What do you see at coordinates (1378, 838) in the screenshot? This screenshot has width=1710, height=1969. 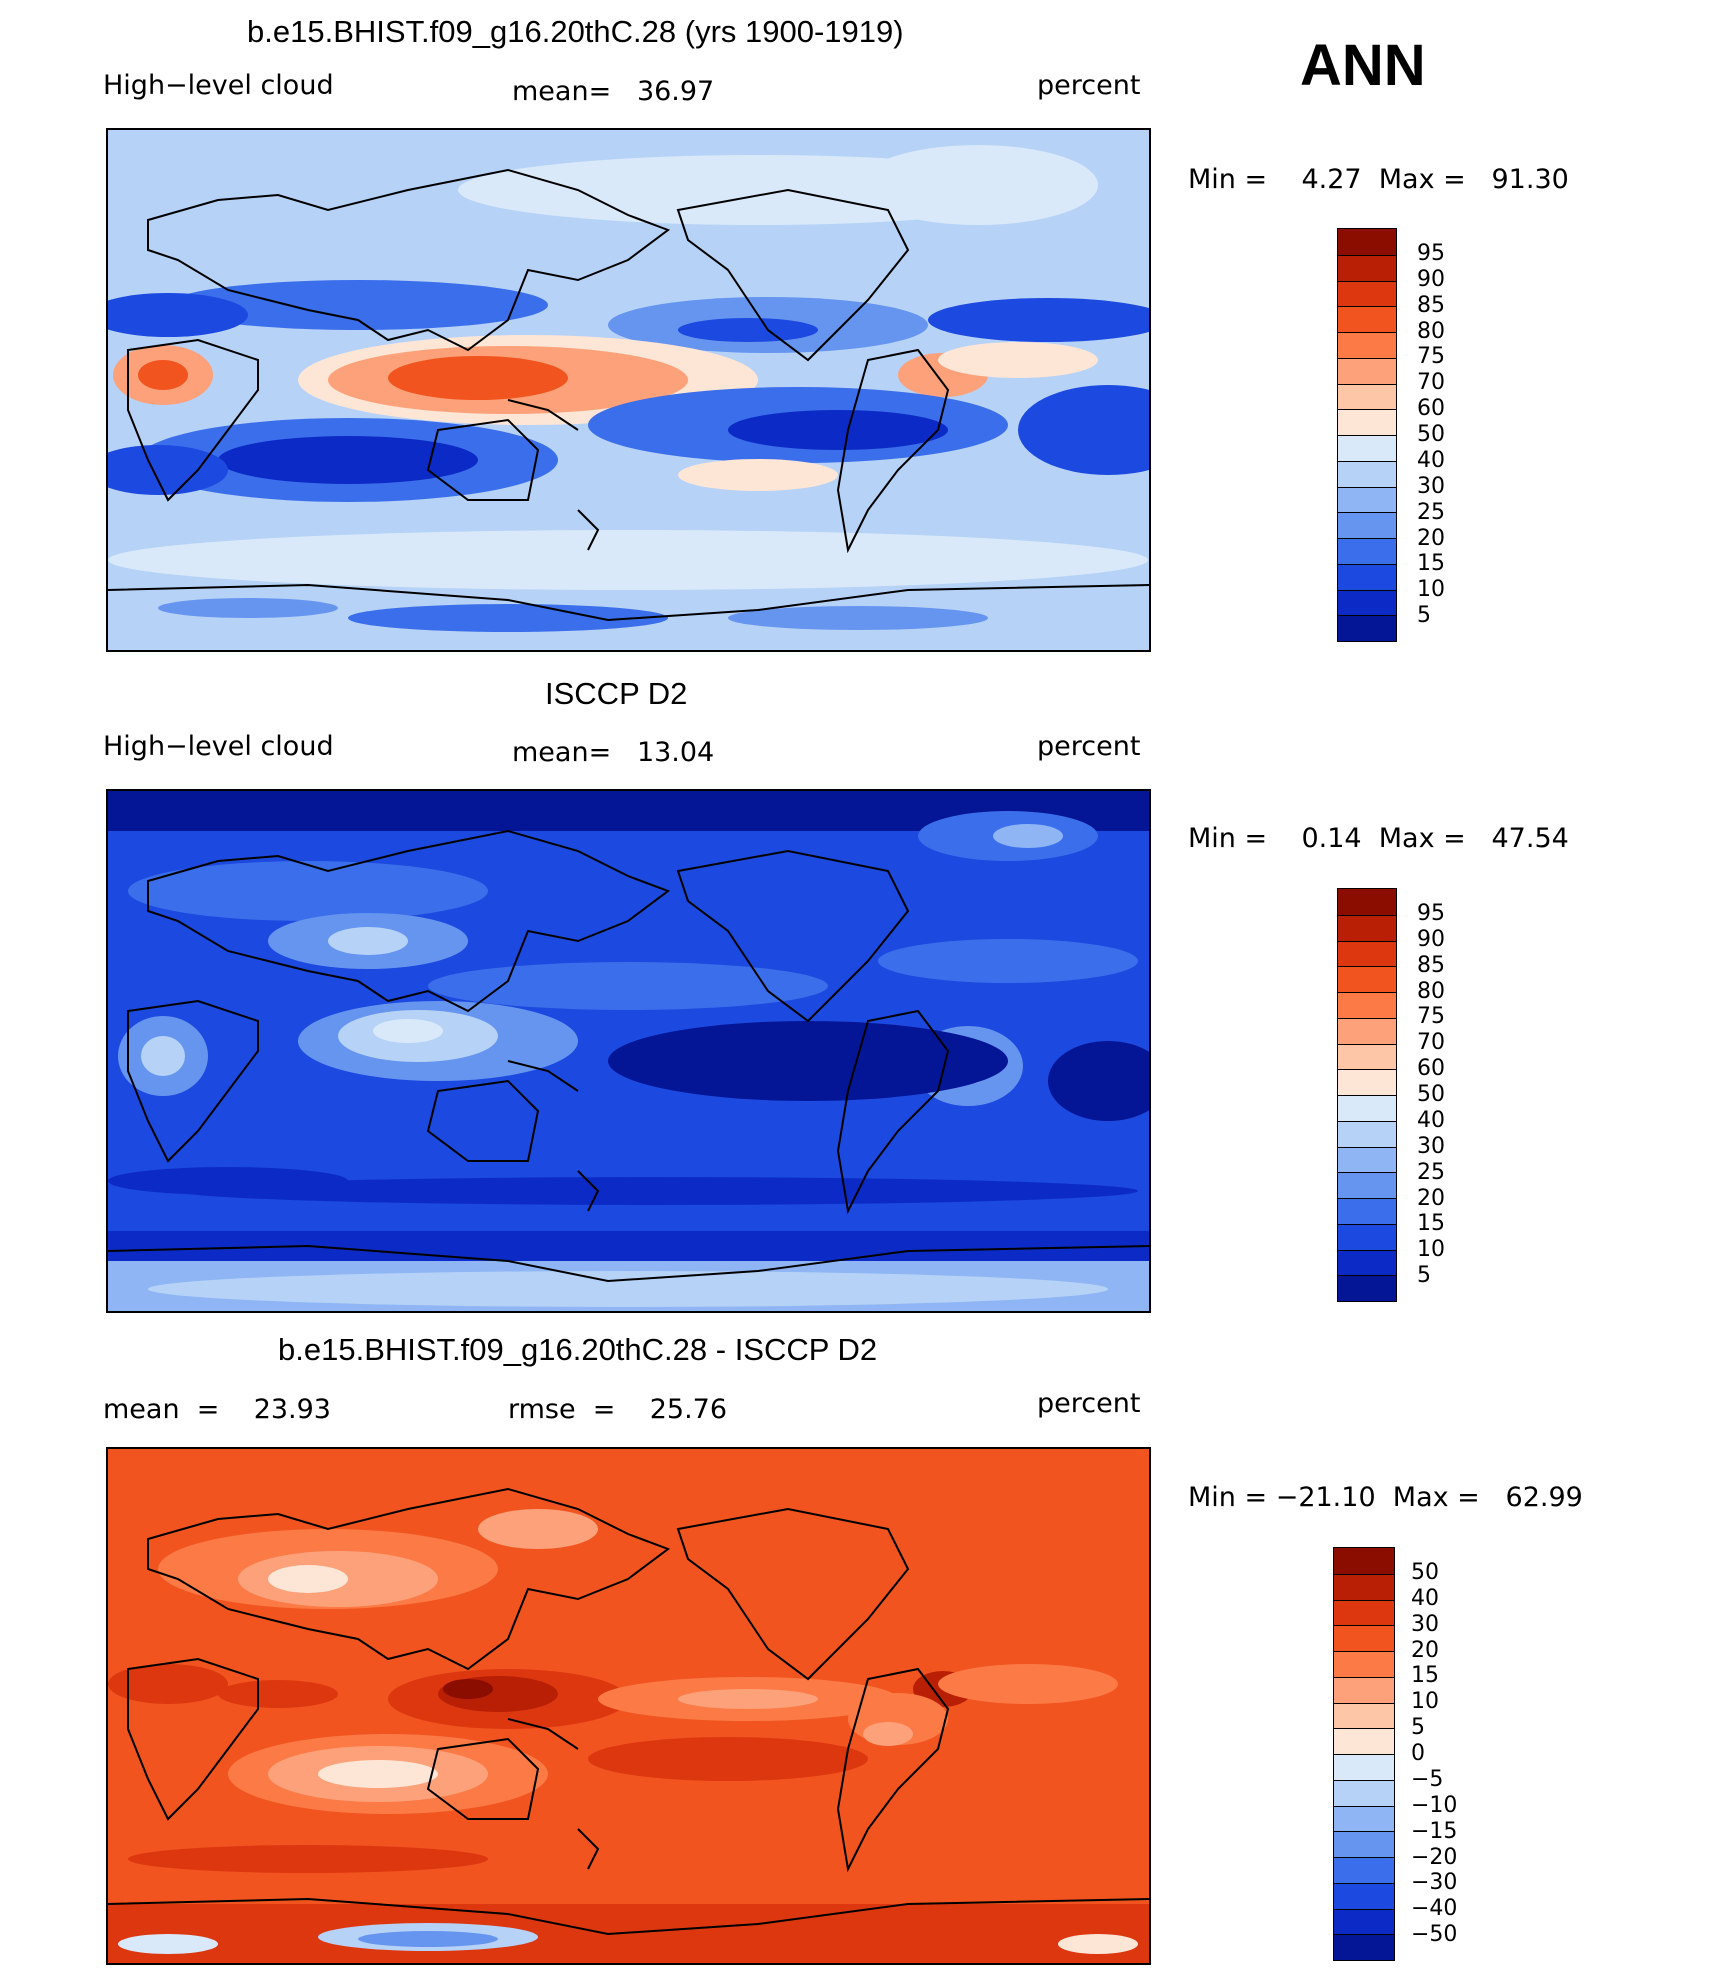 I see `panel-2-minmax: Min = 0.14 Max = 47.54` at bounding box center [1378, 838].